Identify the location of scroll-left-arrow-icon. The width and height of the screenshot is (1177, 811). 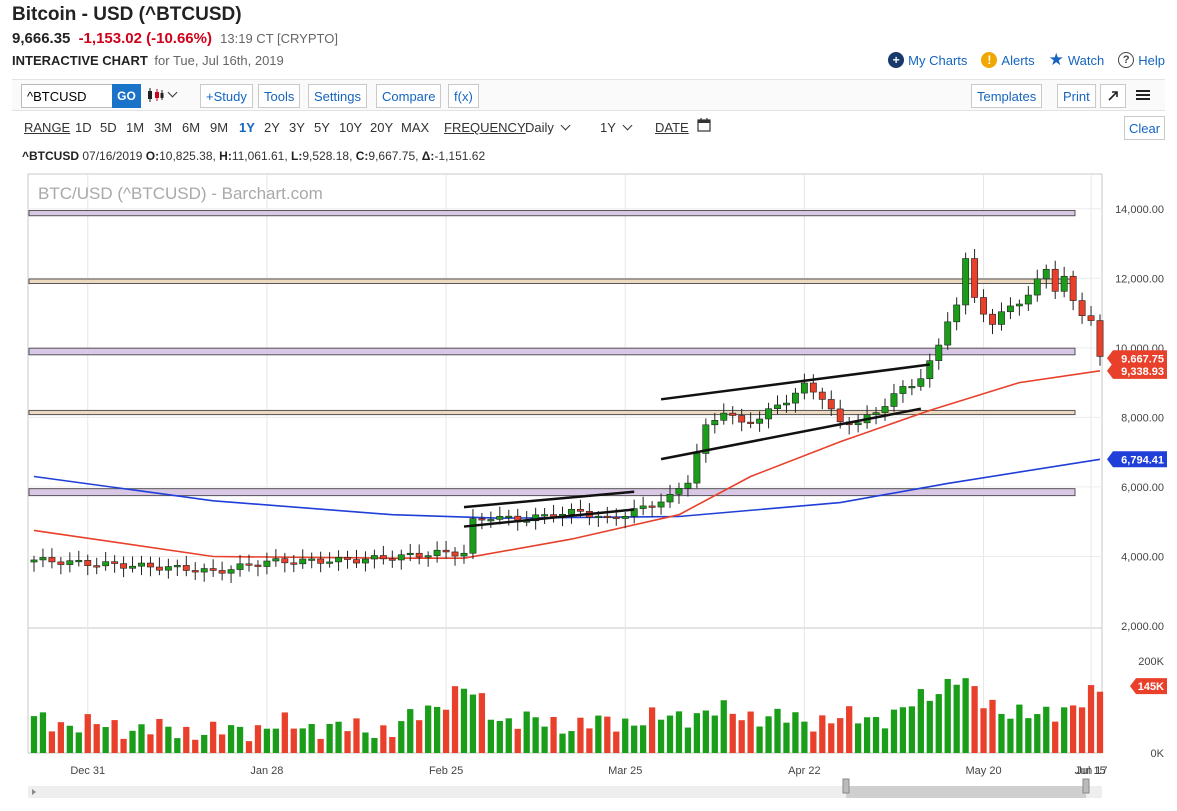
(34, 792).